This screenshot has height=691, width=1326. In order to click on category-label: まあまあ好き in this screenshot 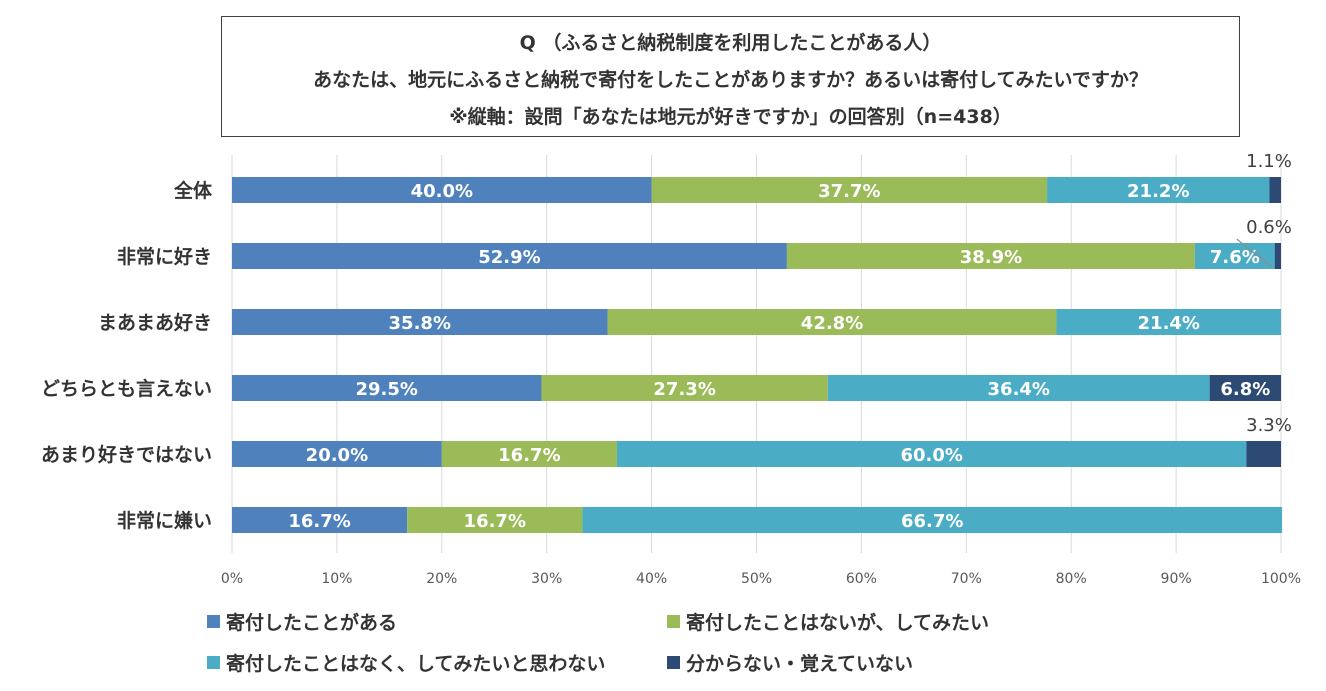, I will do `click(155, 322)`.